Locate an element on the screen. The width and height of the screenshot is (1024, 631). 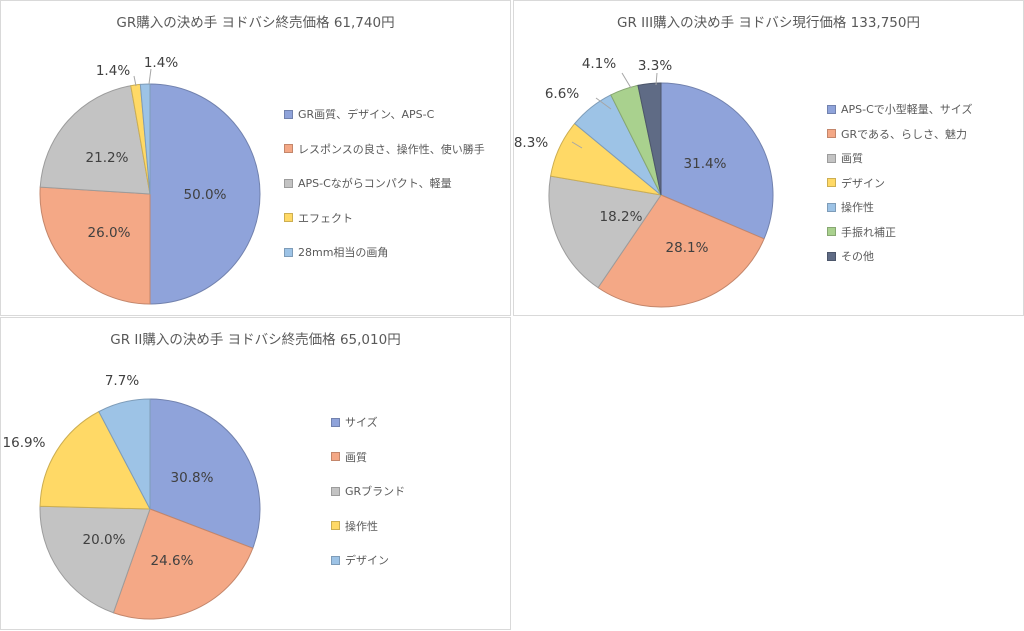
legend-label: 28mm相当の画角 is located at coordinates (343, 252).